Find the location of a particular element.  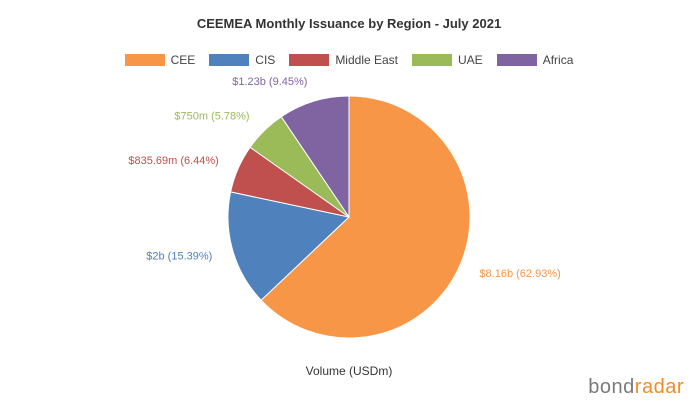

data-label-africa: $1.23b (9.45%) is located at coordinates (269, 82).